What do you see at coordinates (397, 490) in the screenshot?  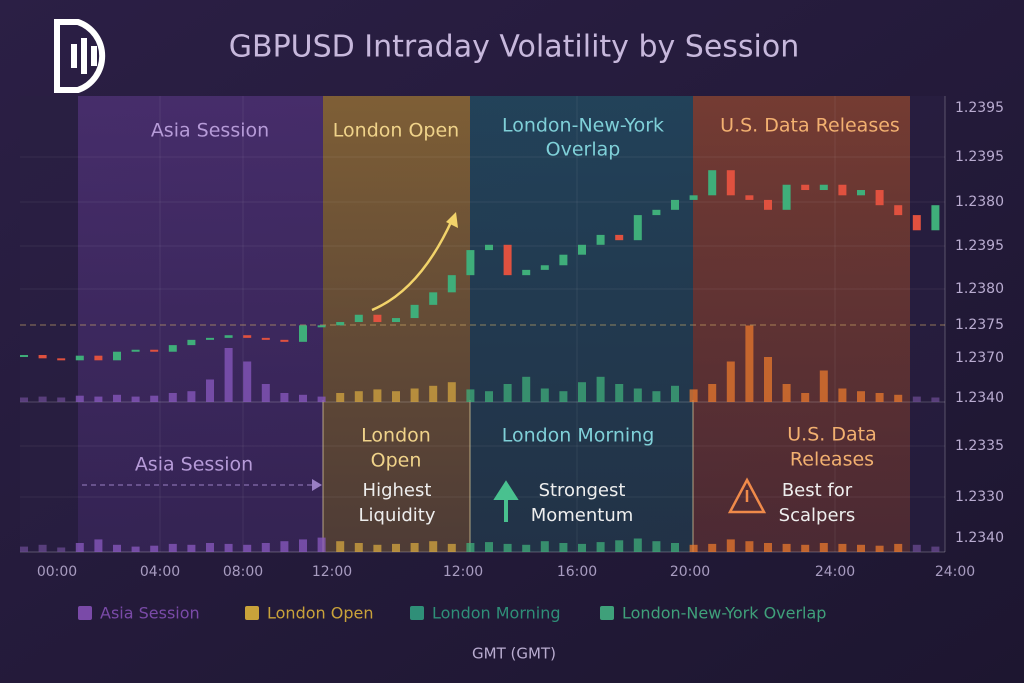 I see `session-note: Highest` at bounding box center [397, 490].